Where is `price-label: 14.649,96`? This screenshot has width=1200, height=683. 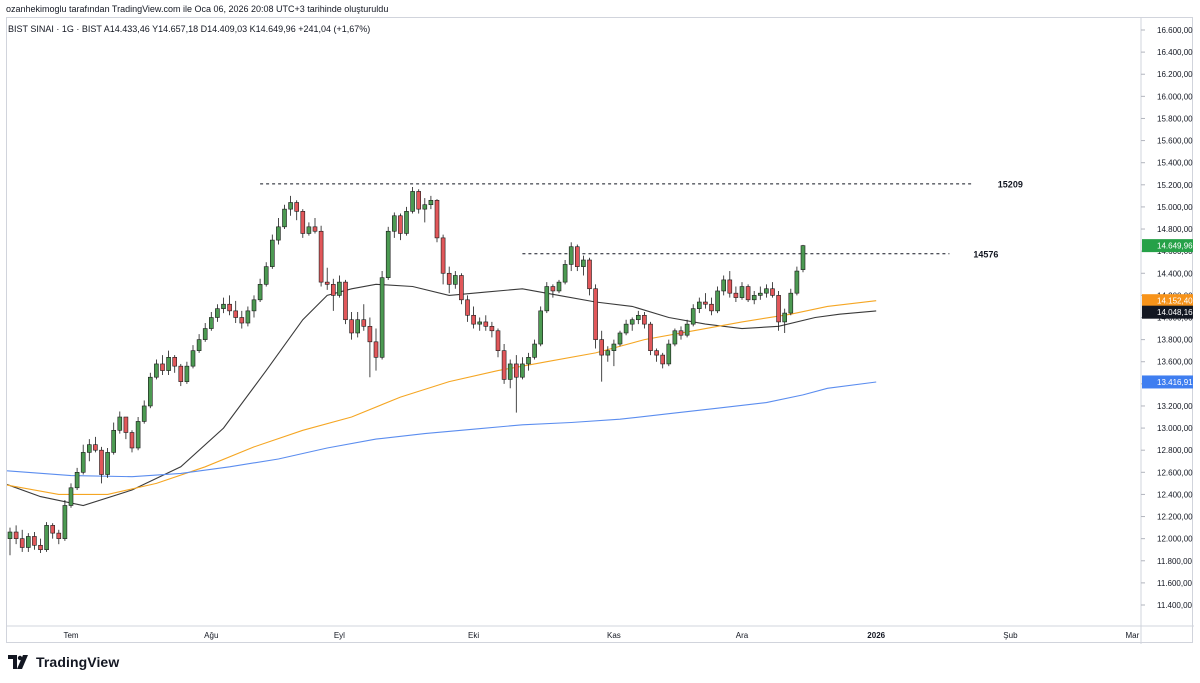
price-label: 14.649,96 is located at coordinates (1175, 246).